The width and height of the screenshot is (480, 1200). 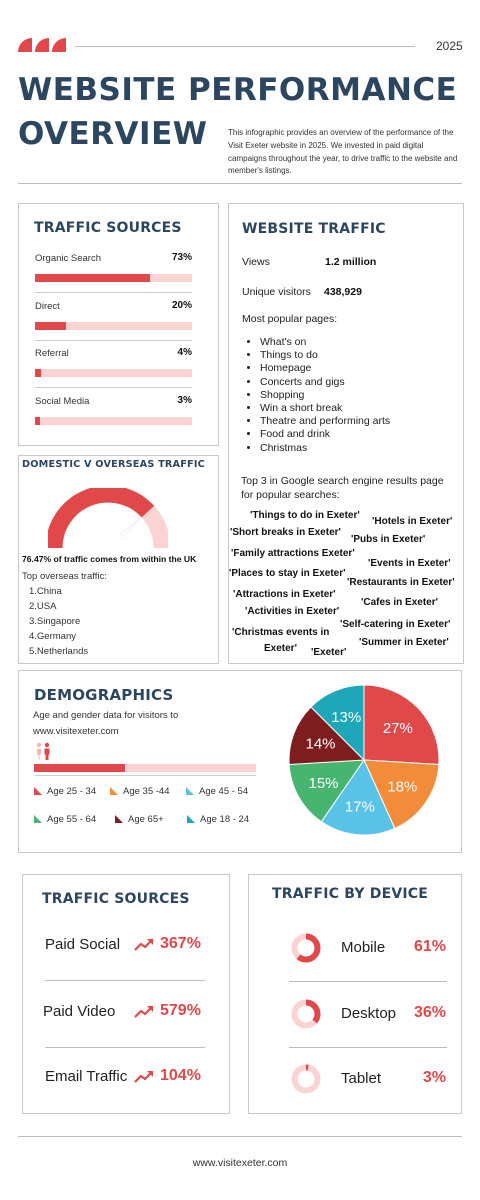 I want to click on trend-up-icon, so click(x=143, y=1077).